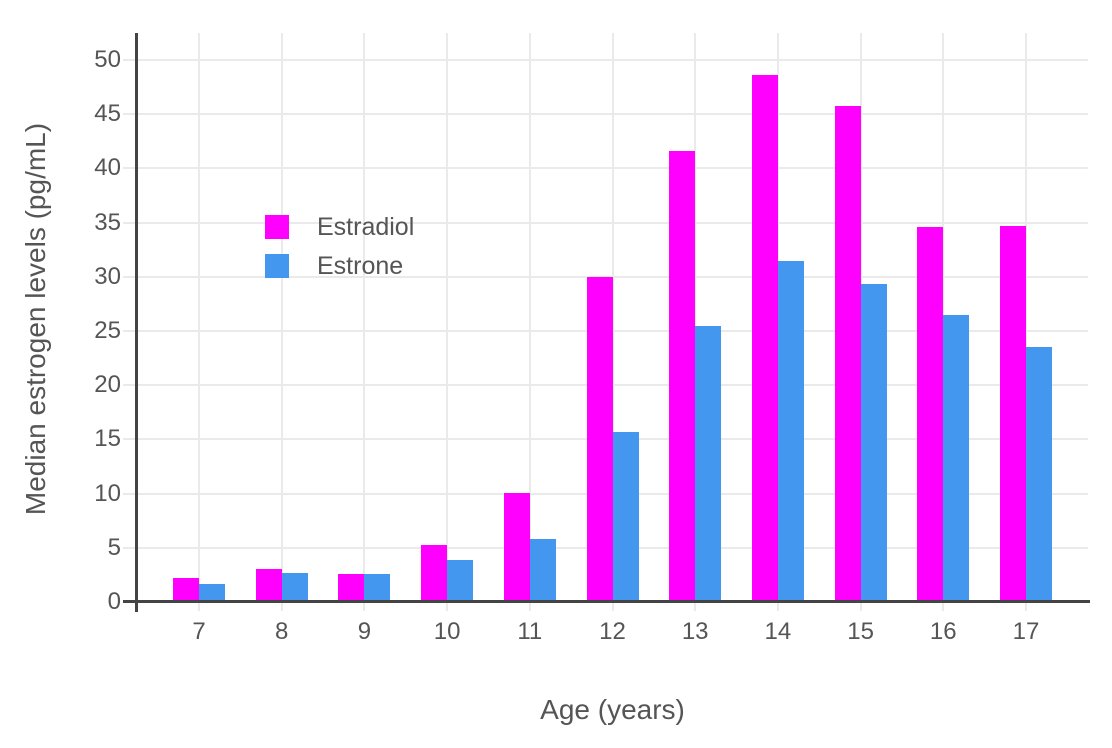 Image resolution: width=1112 pixels, height=748 pixels. I want to click on y-tick-label: 10, so click(107, 493).